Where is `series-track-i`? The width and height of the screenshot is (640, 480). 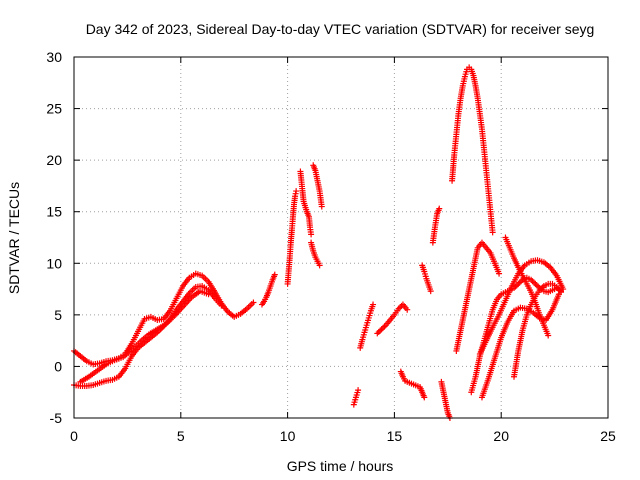
series-track-i is located at coordinates (392, 319).